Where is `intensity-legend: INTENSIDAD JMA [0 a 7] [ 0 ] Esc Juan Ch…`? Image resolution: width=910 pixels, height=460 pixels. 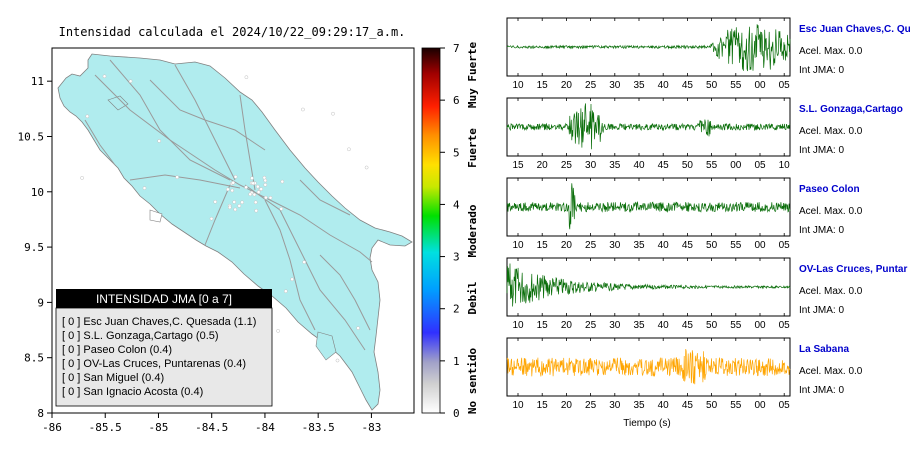
intensity-legend: INTENSIDAD JMA [0 a 7] [ 0 ] Esc Juan Ch… is located at coordinates (164, 348).